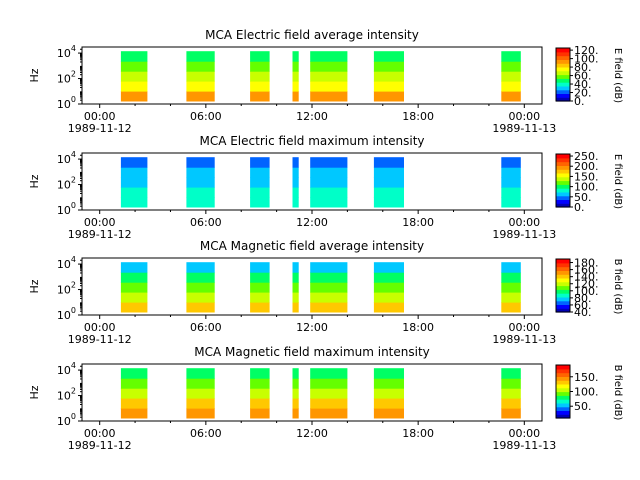 Image resolution: width=640 pixels, height=480 pixels. What do you see at coordinates (312, 352) in the screenshot?
I see `chart-title: MCA Magnetic field maximum intensity` at bounding box center [312, 352].